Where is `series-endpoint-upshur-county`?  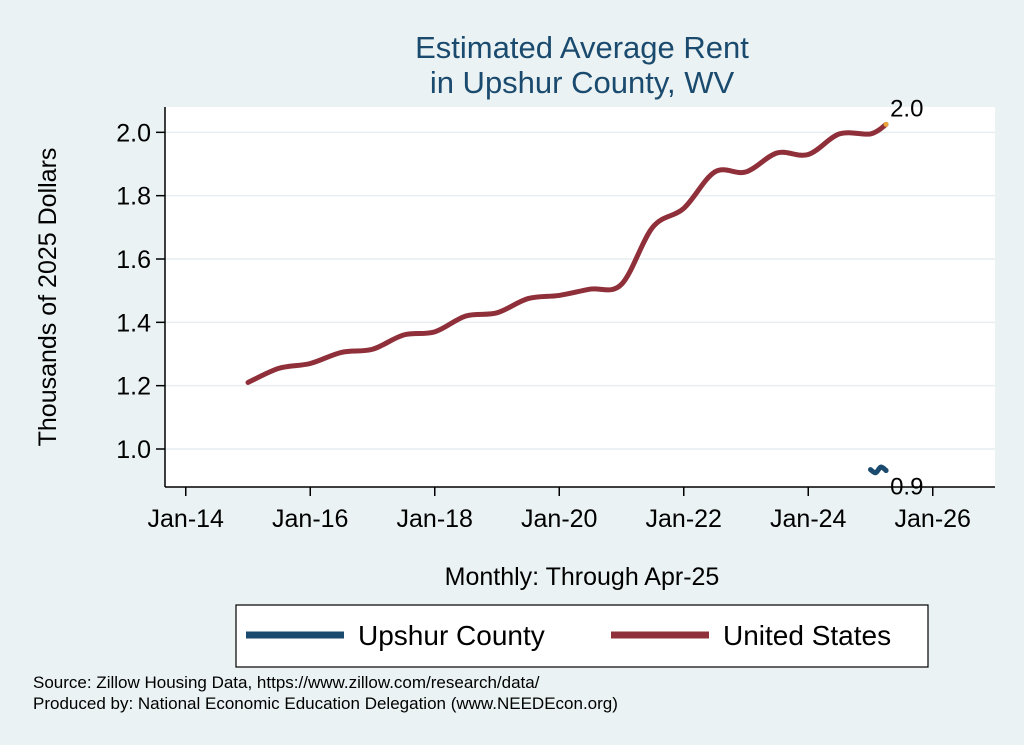 series-endpoint-upshur-county is located at coordinates (886, 471).